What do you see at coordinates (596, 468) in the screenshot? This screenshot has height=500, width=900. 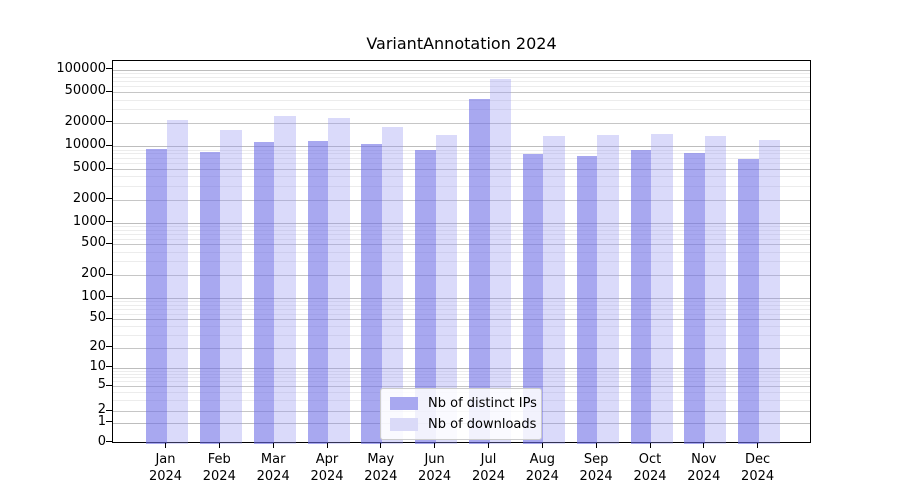 I see `x-tick-label-sep: Sep 2024` at bounding box center [596, 468].